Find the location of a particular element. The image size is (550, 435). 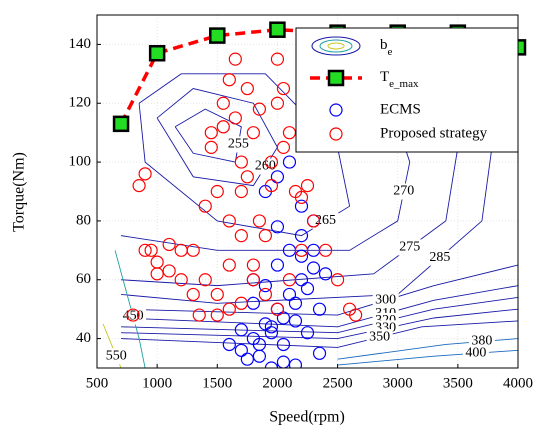

legend-label: Te_max is located at coordinates (399, 79).